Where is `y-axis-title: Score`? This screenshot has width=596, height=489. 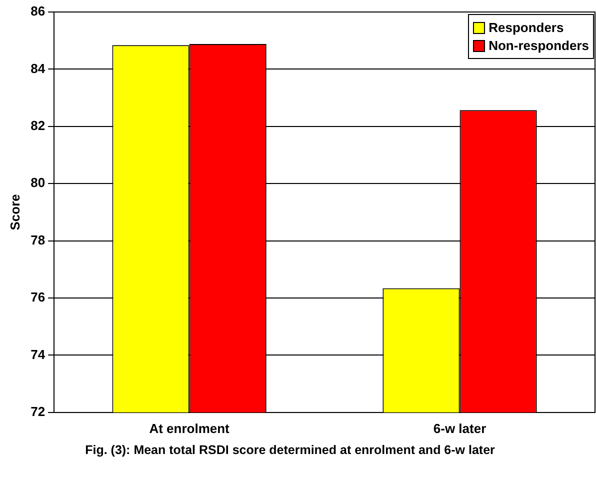 y-axis-title: Score is located at coordinates (14, 212).